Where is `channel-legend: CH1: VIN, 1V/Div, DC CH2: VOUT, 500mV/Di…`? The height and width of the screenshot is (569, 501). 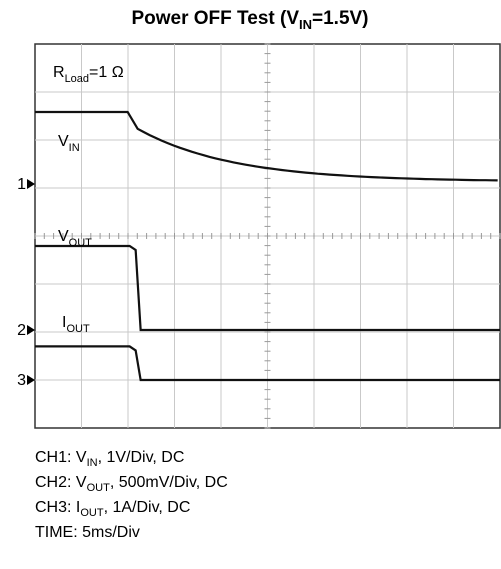 channel-legend: CH1: VIN, 1V/Div, DC CH2: VOUT, 500mV/Di… is located at coordinates (131, 495).